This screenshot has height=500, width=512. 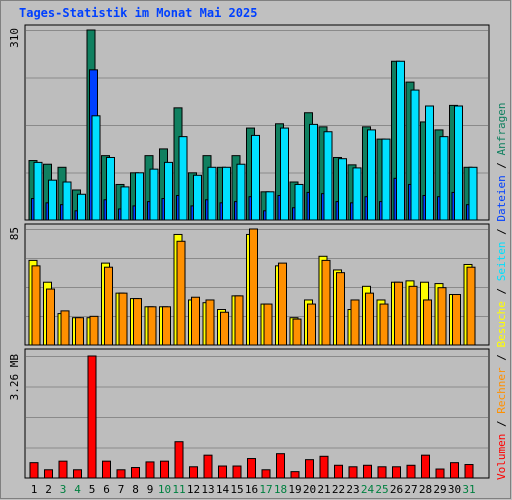 What do you see at coordinates (193, 489) in the screenshot?
I see `x-tick-label: 12` at bounding box center [193, 489].